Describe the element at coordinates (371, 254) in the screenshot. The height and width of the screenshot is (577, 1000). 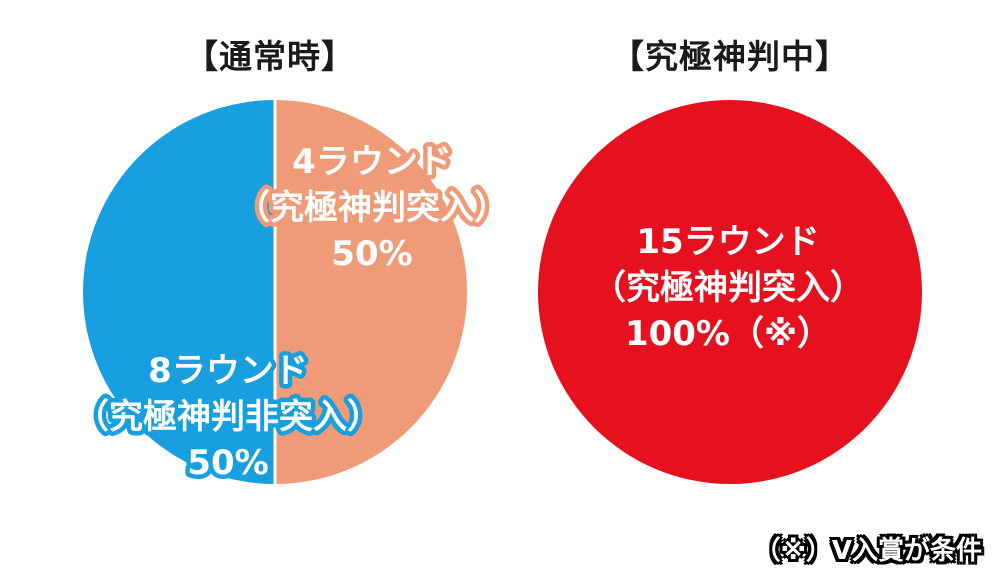
I see `pie-0-slice-0-label-line-2: 50%` at that location.